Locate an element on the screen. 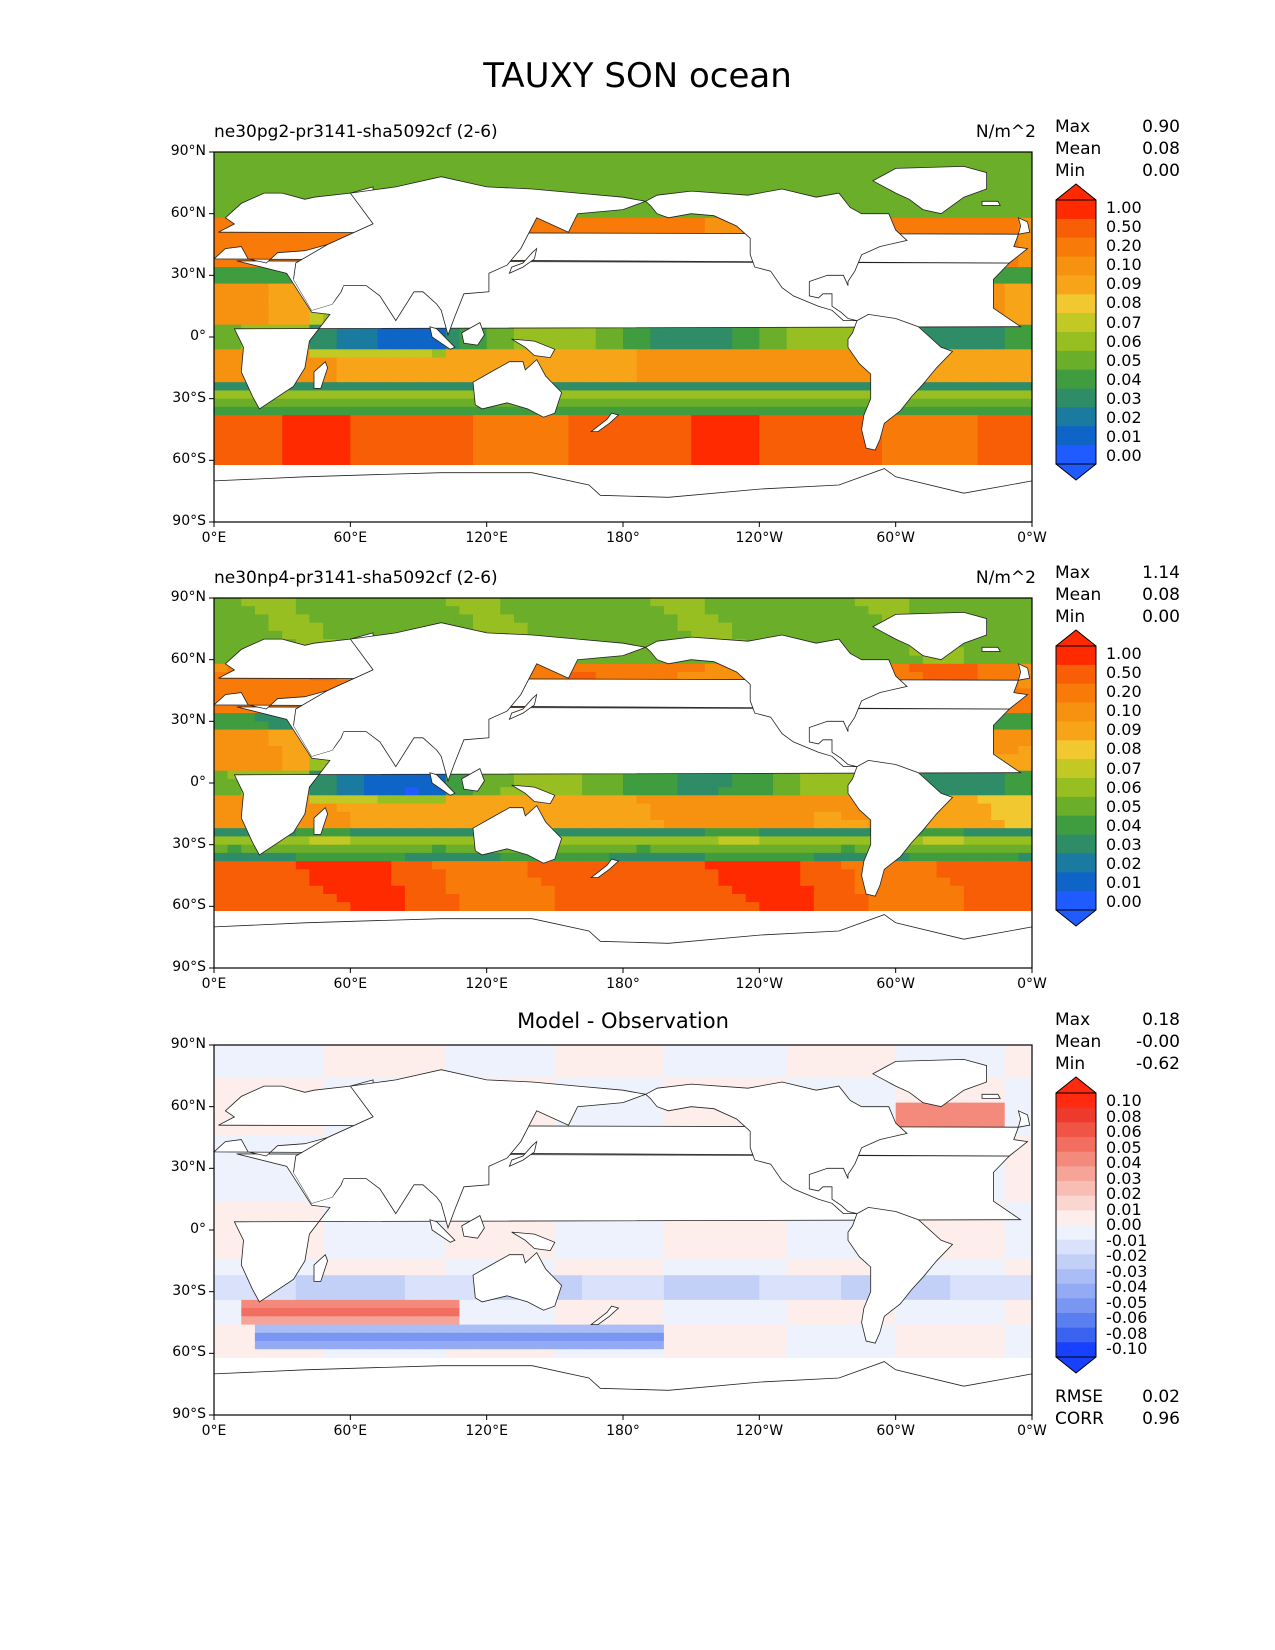 This screenshot has width=1275, height=1650. stat-value: 0.90 is located at coordinates (1161, 127).